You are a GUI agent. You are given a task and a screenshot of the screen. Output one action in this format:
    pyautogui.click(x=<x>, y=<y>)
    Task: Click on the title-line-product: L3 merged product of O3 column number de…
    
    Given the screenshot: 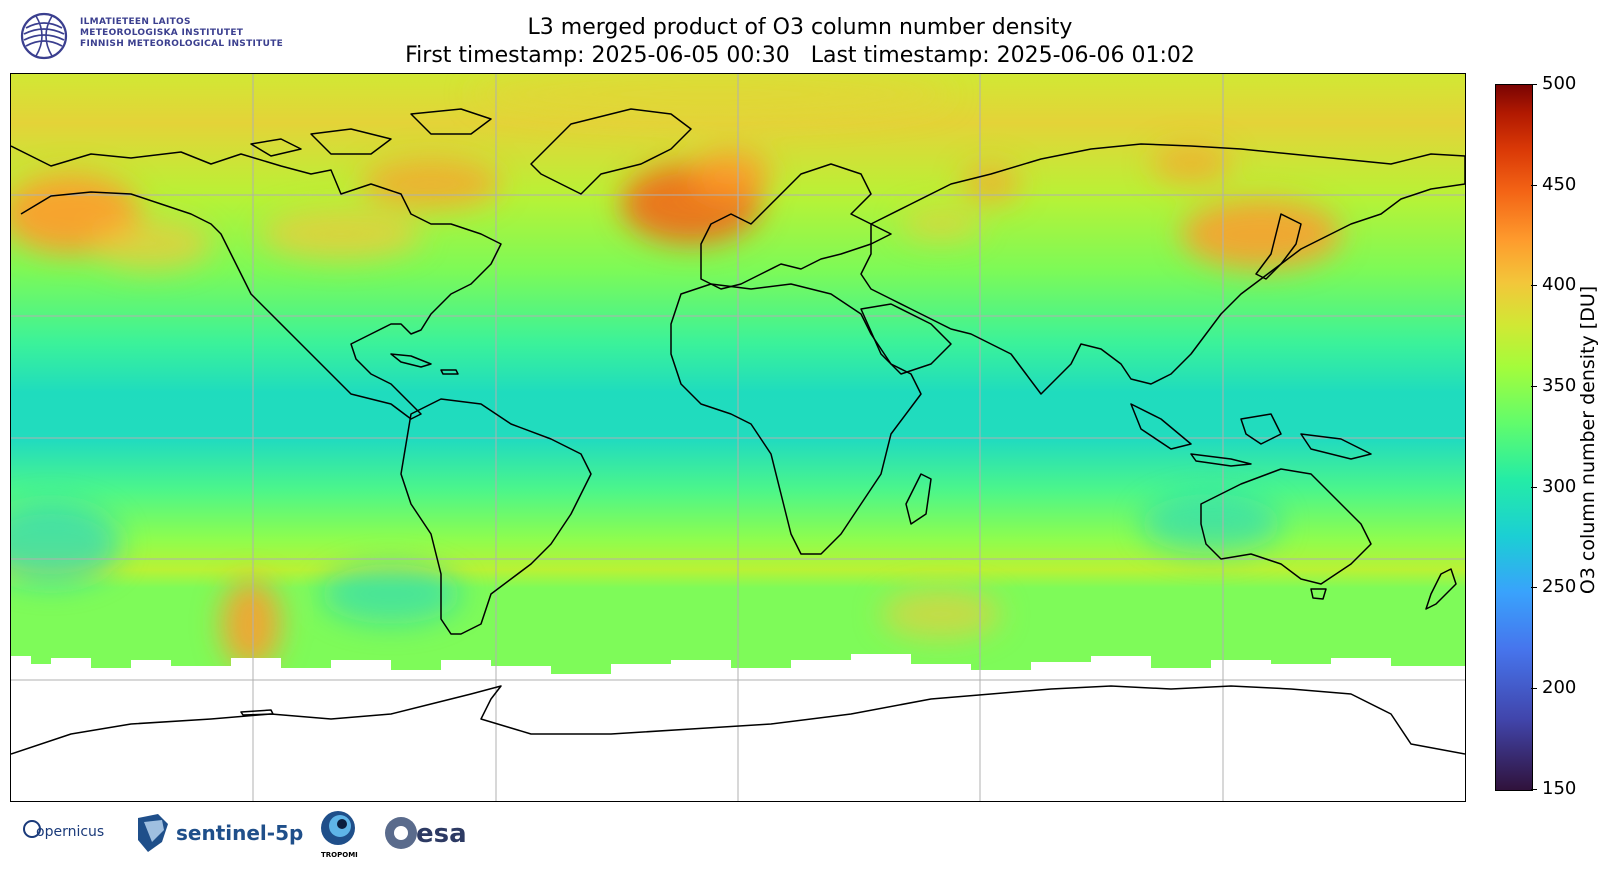 What is the action you would take?
    pyautogui.click(x=800, y=27)
    